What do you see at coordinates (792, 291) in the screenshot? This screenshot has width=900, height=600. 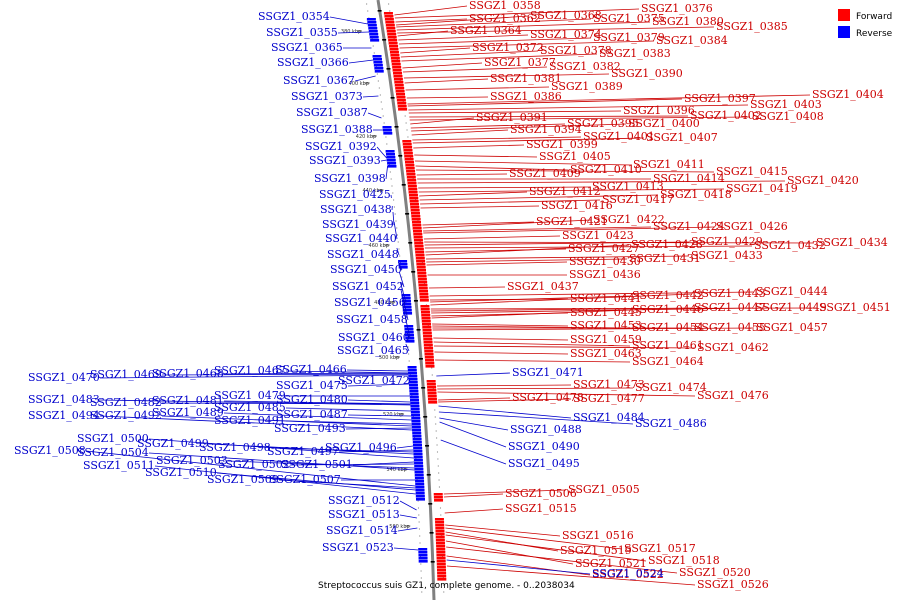 I see `forward-gene-label: SSGZ1_0444` at bounding box center [792, 291].